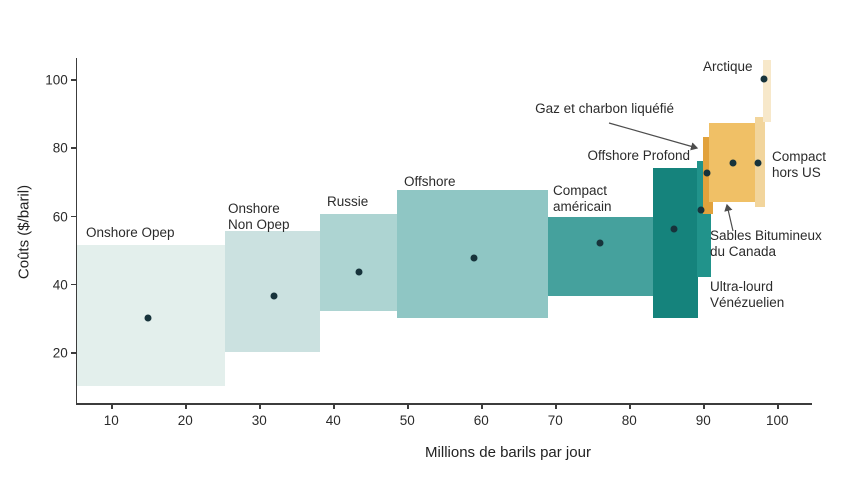 The width and height of the screenshot is (850, 478). I want to click on block-label-russie: Russie, so click(348, 201).